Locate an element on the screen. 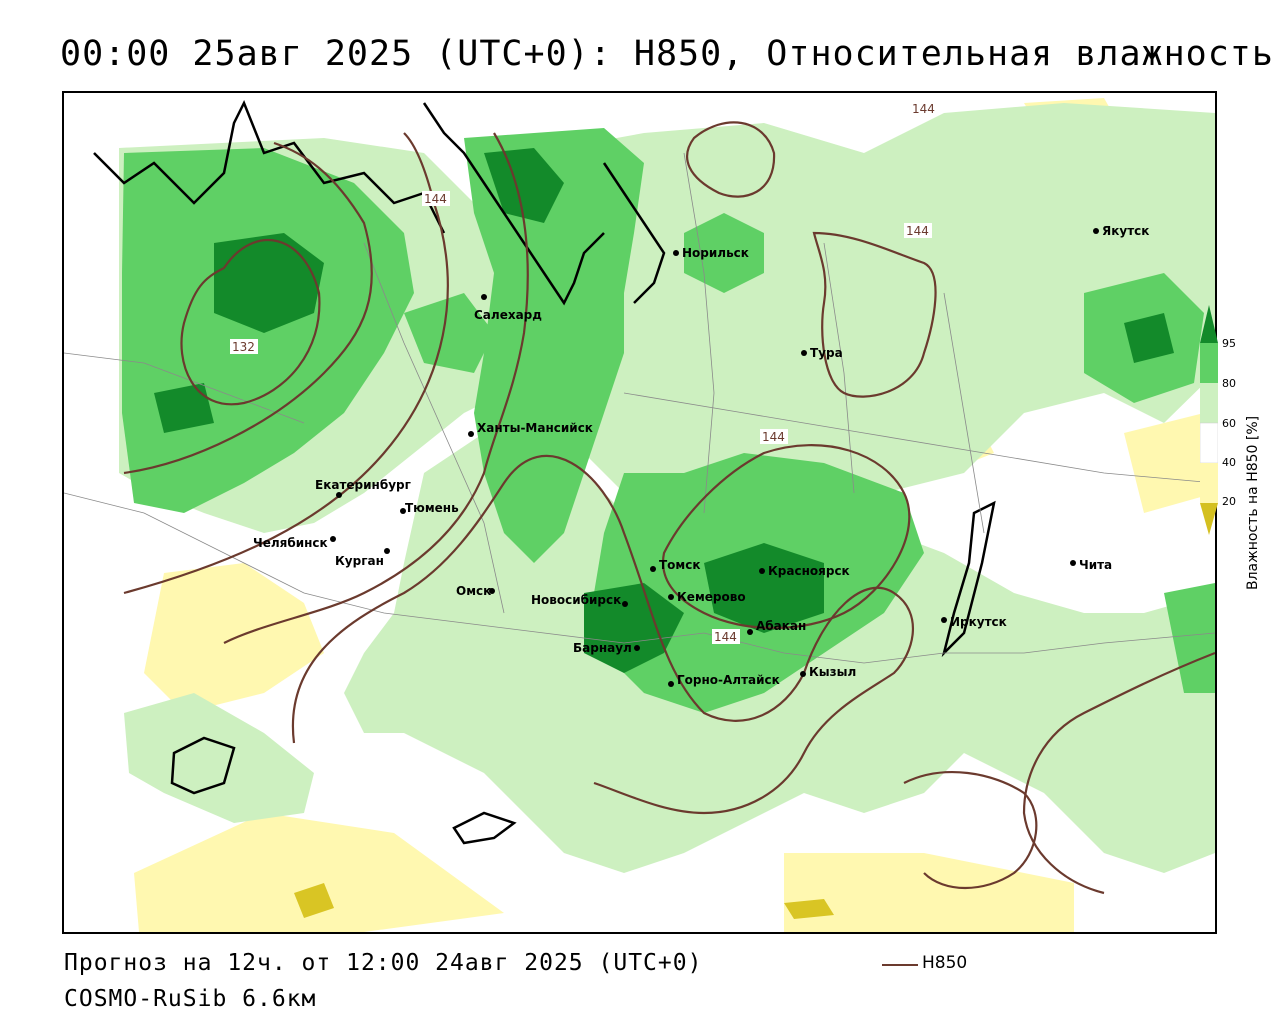  city-label: Томск is located at coordinates (680, 565).